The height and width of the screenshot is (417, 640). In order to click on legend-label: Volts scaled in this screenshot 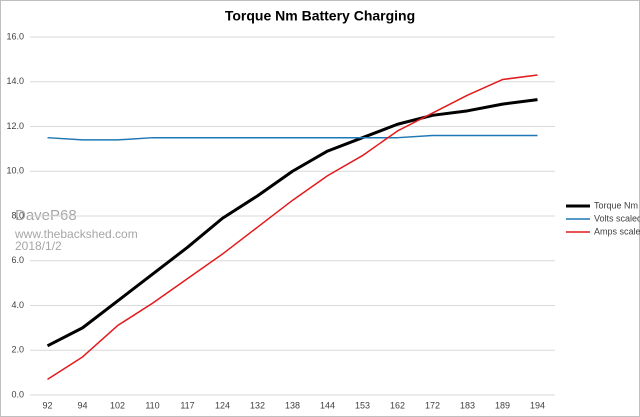, I will do `click(617, 218)`.